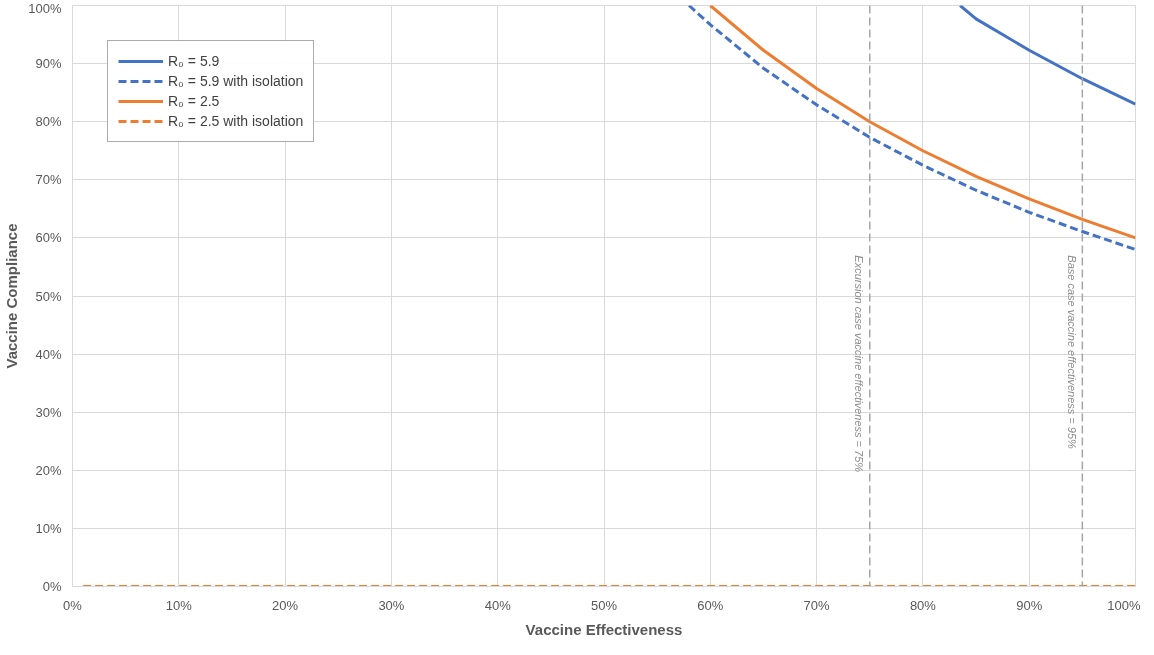  What do you see at coordinates (48, 412) in the screenshot?
I see `y-tick-label: 30%` at bounding box center [48, 412].